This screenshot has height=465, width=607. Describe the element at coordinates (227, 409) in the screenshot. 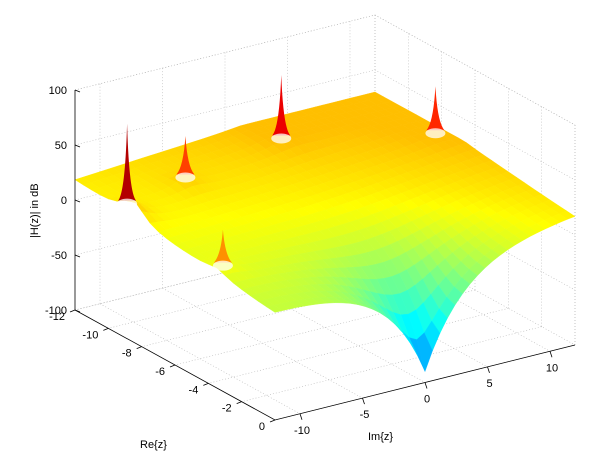

I see `x-tick-label: -2` at that location.